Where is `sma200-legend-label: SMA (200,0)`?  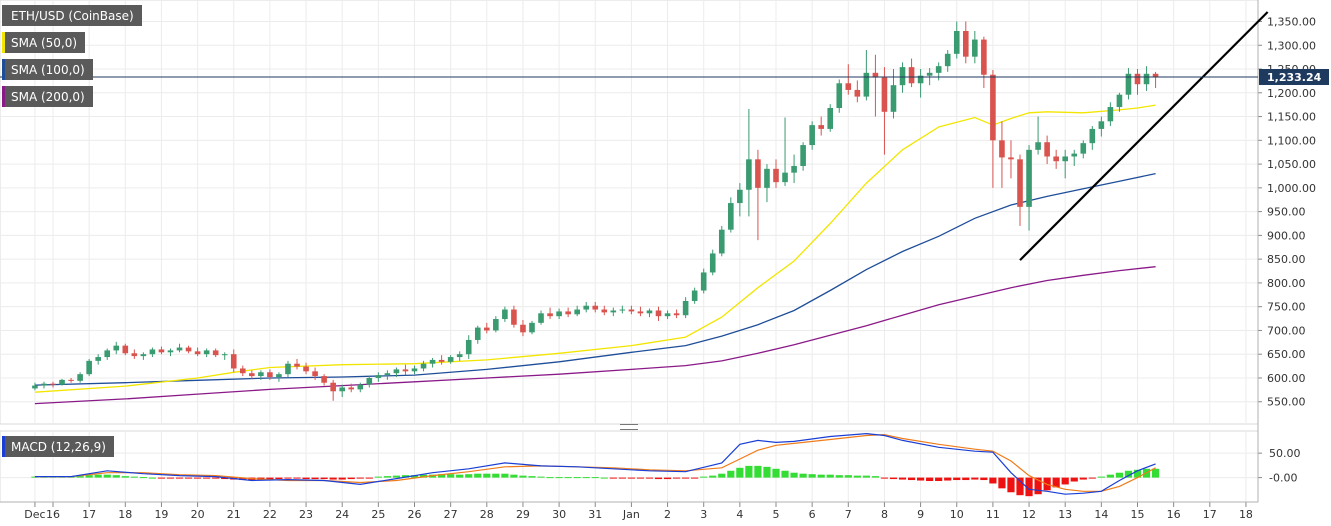 sma200-legend-label: SMA (200,0) is located at coordinates (48, 96).